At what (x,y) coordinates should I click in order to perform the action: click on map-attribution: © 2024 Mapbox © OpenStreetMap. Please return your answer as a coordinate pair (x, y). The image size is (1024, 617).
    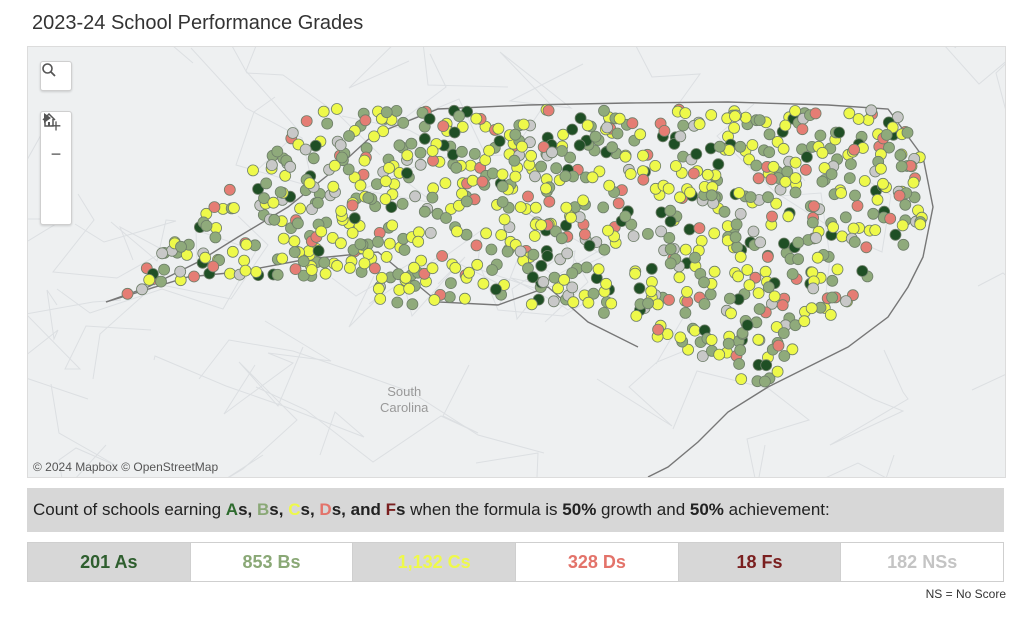
    Looking at the image, I should click on (126, 467).